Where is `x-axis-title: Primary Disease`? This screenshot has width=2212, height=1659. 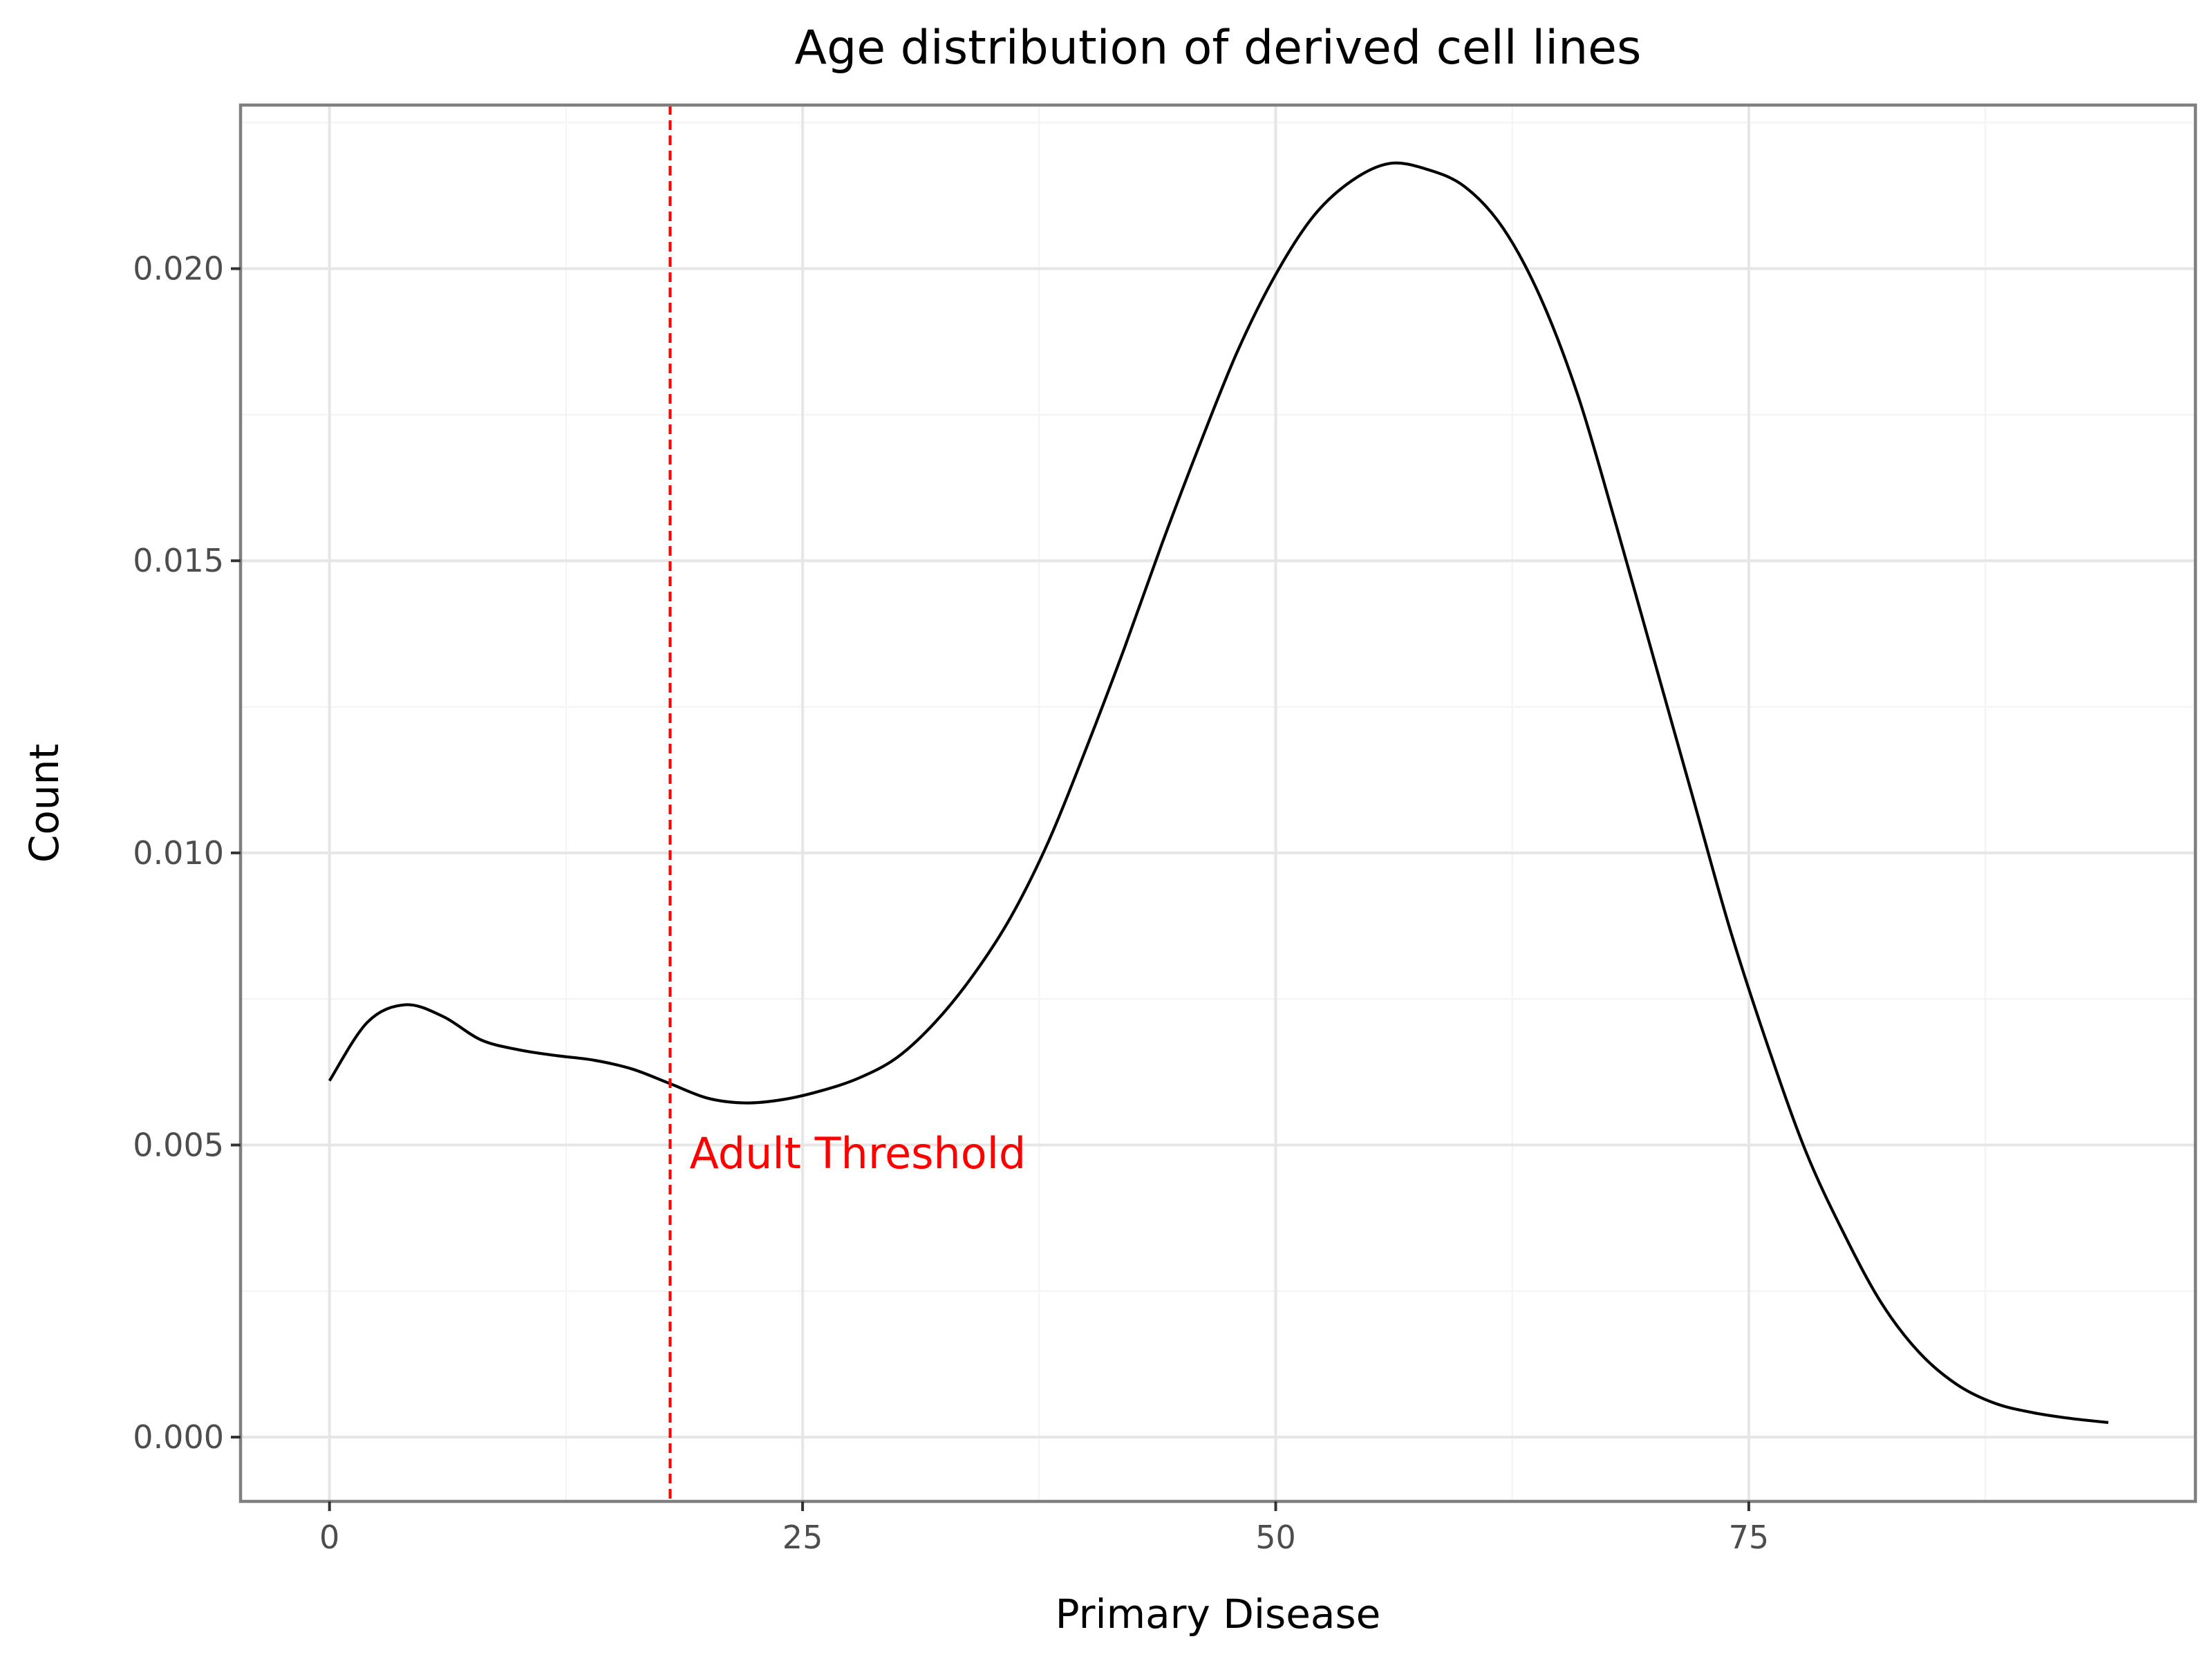 x-axis-title: Primary Disease is located at coordinates (1218, 1614).